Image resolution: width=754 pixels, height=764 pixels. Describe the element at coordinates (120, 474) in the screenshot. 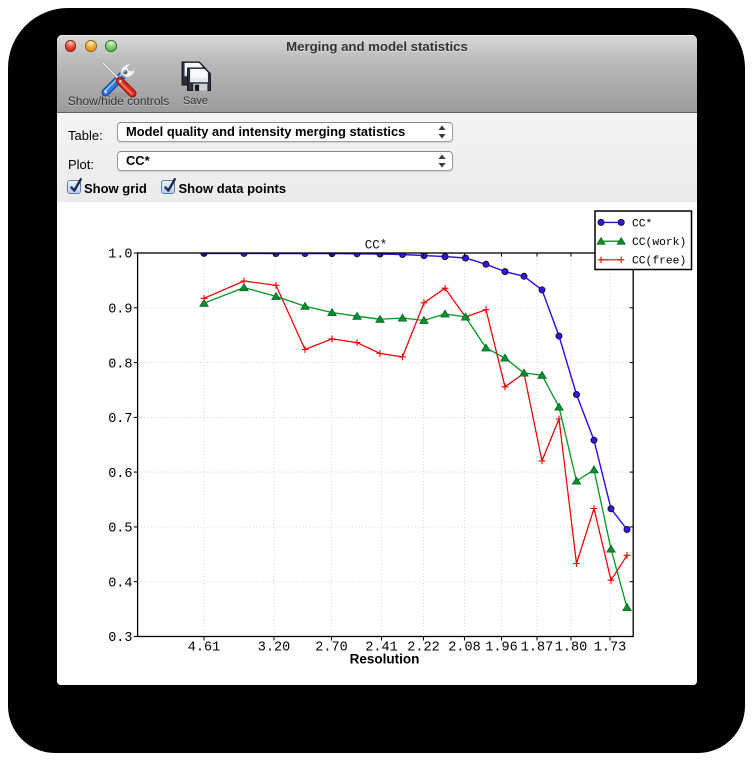

I see `svg-text: 0.6` at that location.